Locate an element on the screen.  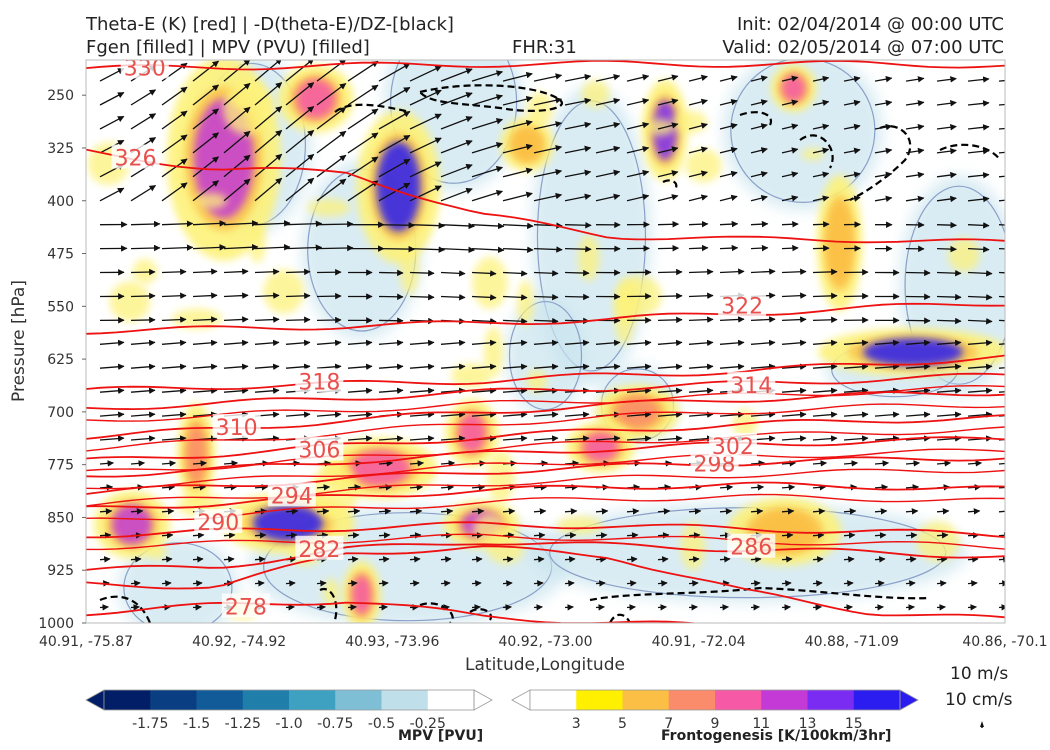
mpv-colorbar-swatch is located at coordinates (220, 700).